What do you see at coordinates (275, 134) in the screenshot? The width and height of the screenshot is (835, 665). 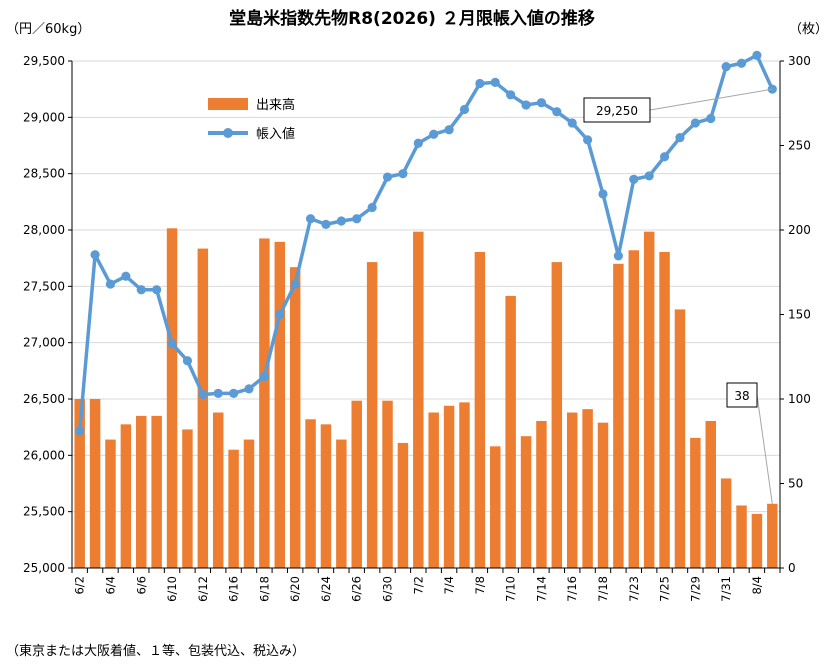 I see `legend-label-settlement: 帳入値` at bounding box center [275, 134].